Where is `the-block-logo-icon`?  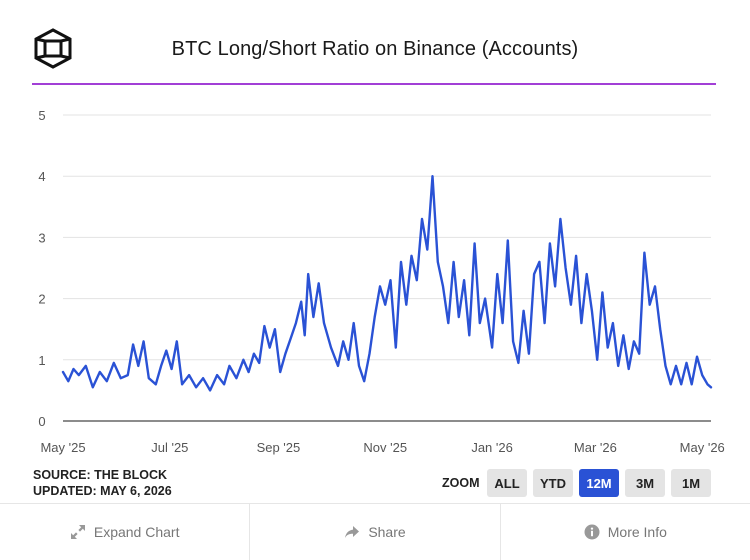
the-block-logo-icon is located at coordinates (53, 48).